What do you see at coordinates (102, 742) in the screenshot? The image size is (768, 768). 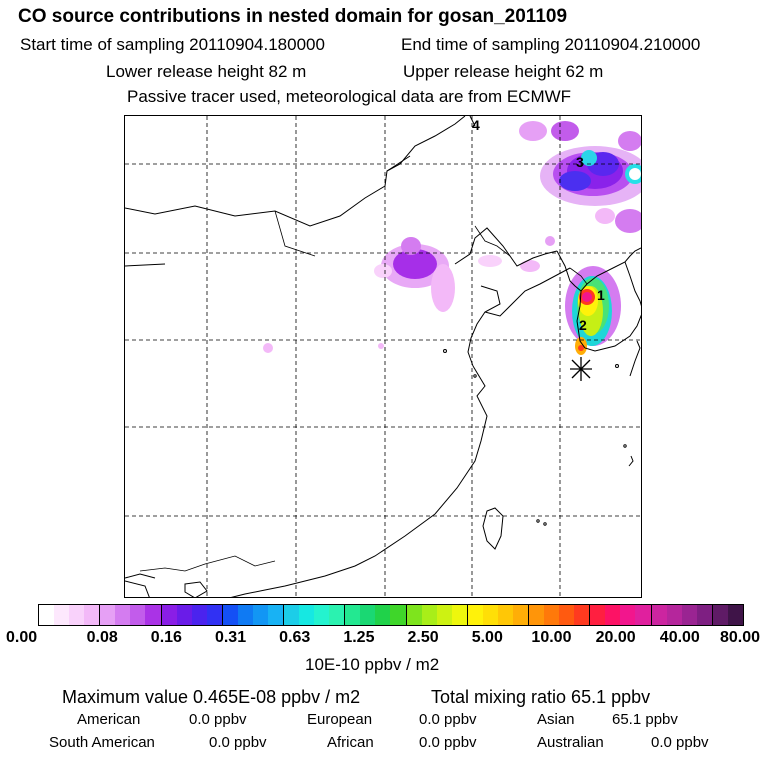 I see `region-name-south-american: South American` at bounding box center [102, 742].